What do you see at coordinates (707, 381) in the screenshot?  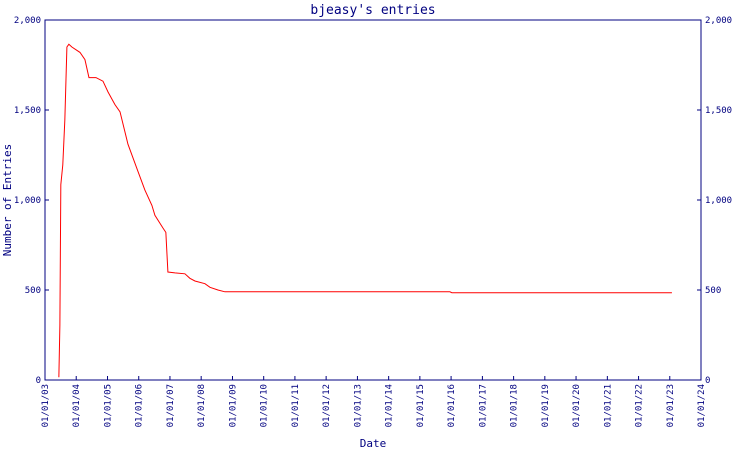 I see `y2-tick-label: 0` at bounding box center [707, 381].